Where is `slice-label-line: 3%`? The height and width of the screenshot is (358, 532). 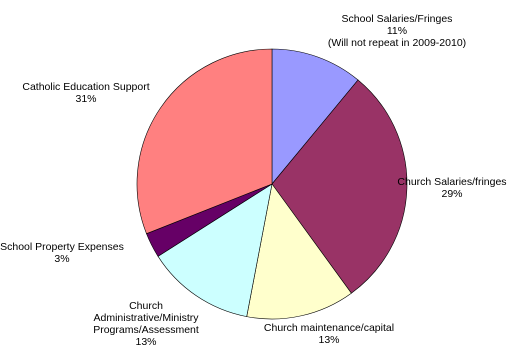 slice-label-line: 3% is located at coordinates (61, 259).